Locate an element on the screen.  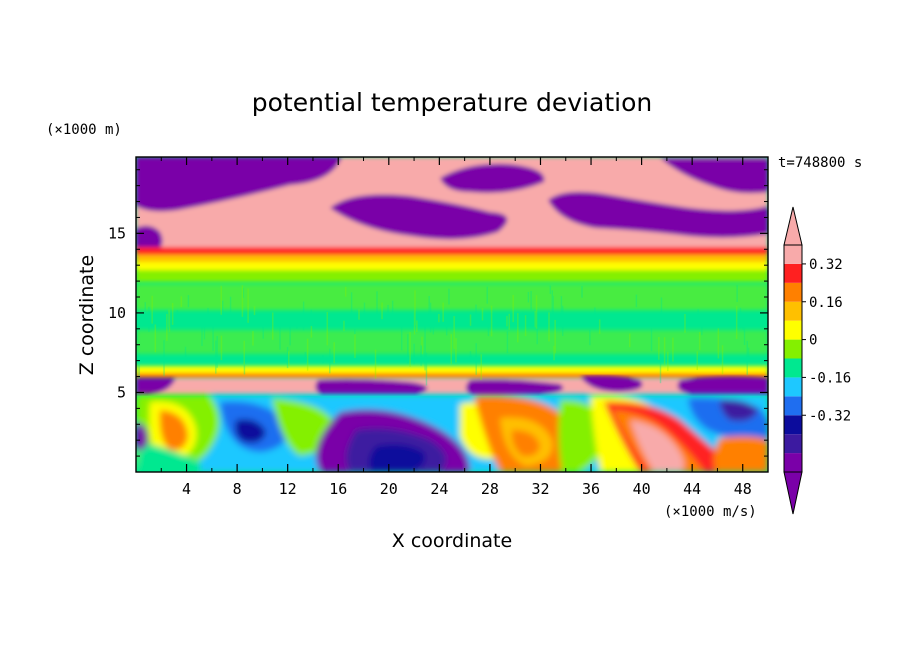
boundary-layer is located at coordinates (452, 433).